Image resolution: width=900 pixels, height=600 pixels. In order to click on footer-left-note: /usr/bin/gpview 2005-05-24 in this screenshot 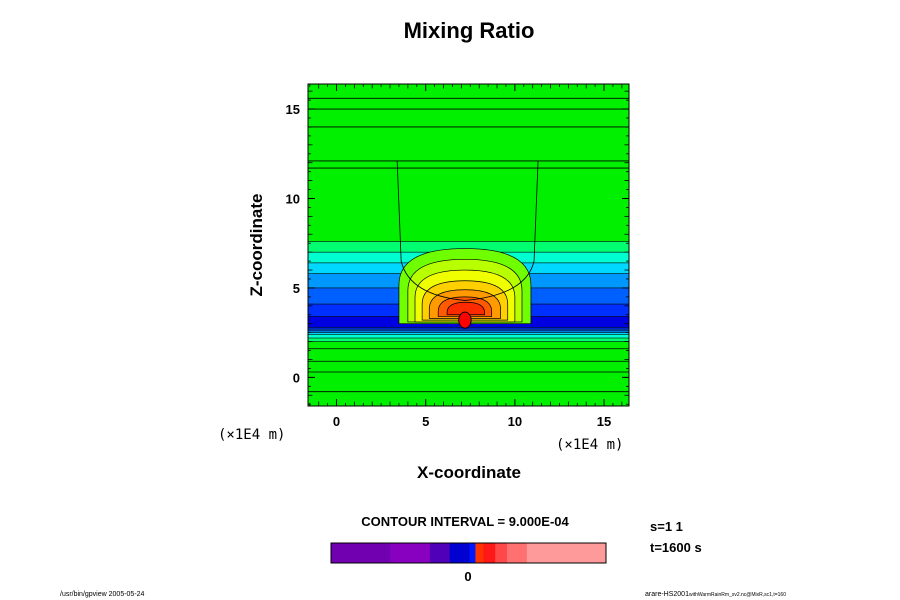, I will do `click(102, 594)`.